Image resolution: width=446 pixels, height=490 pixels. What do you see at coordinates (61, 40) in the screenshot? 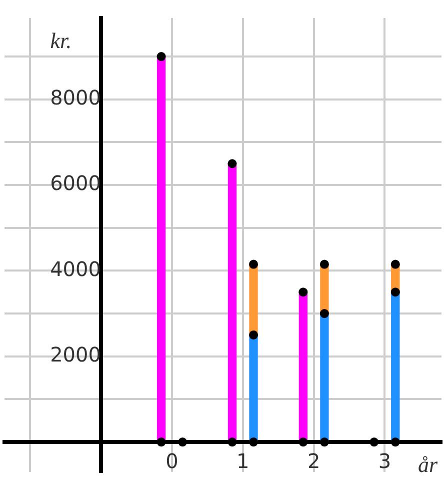
I see `y-axis-title: kr.` at bounding box center [61, 40].